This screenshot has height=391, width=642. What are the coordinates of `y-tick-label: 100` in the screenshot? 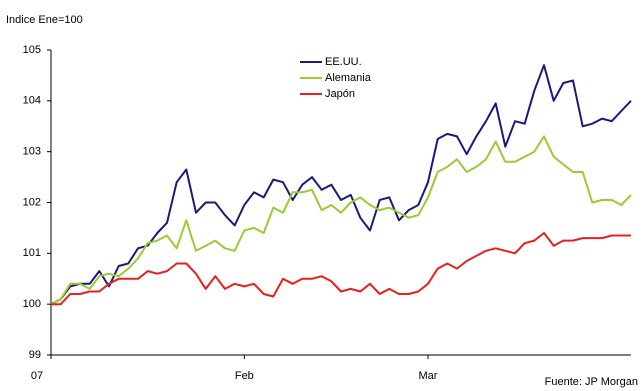 It's located at (32, 304).